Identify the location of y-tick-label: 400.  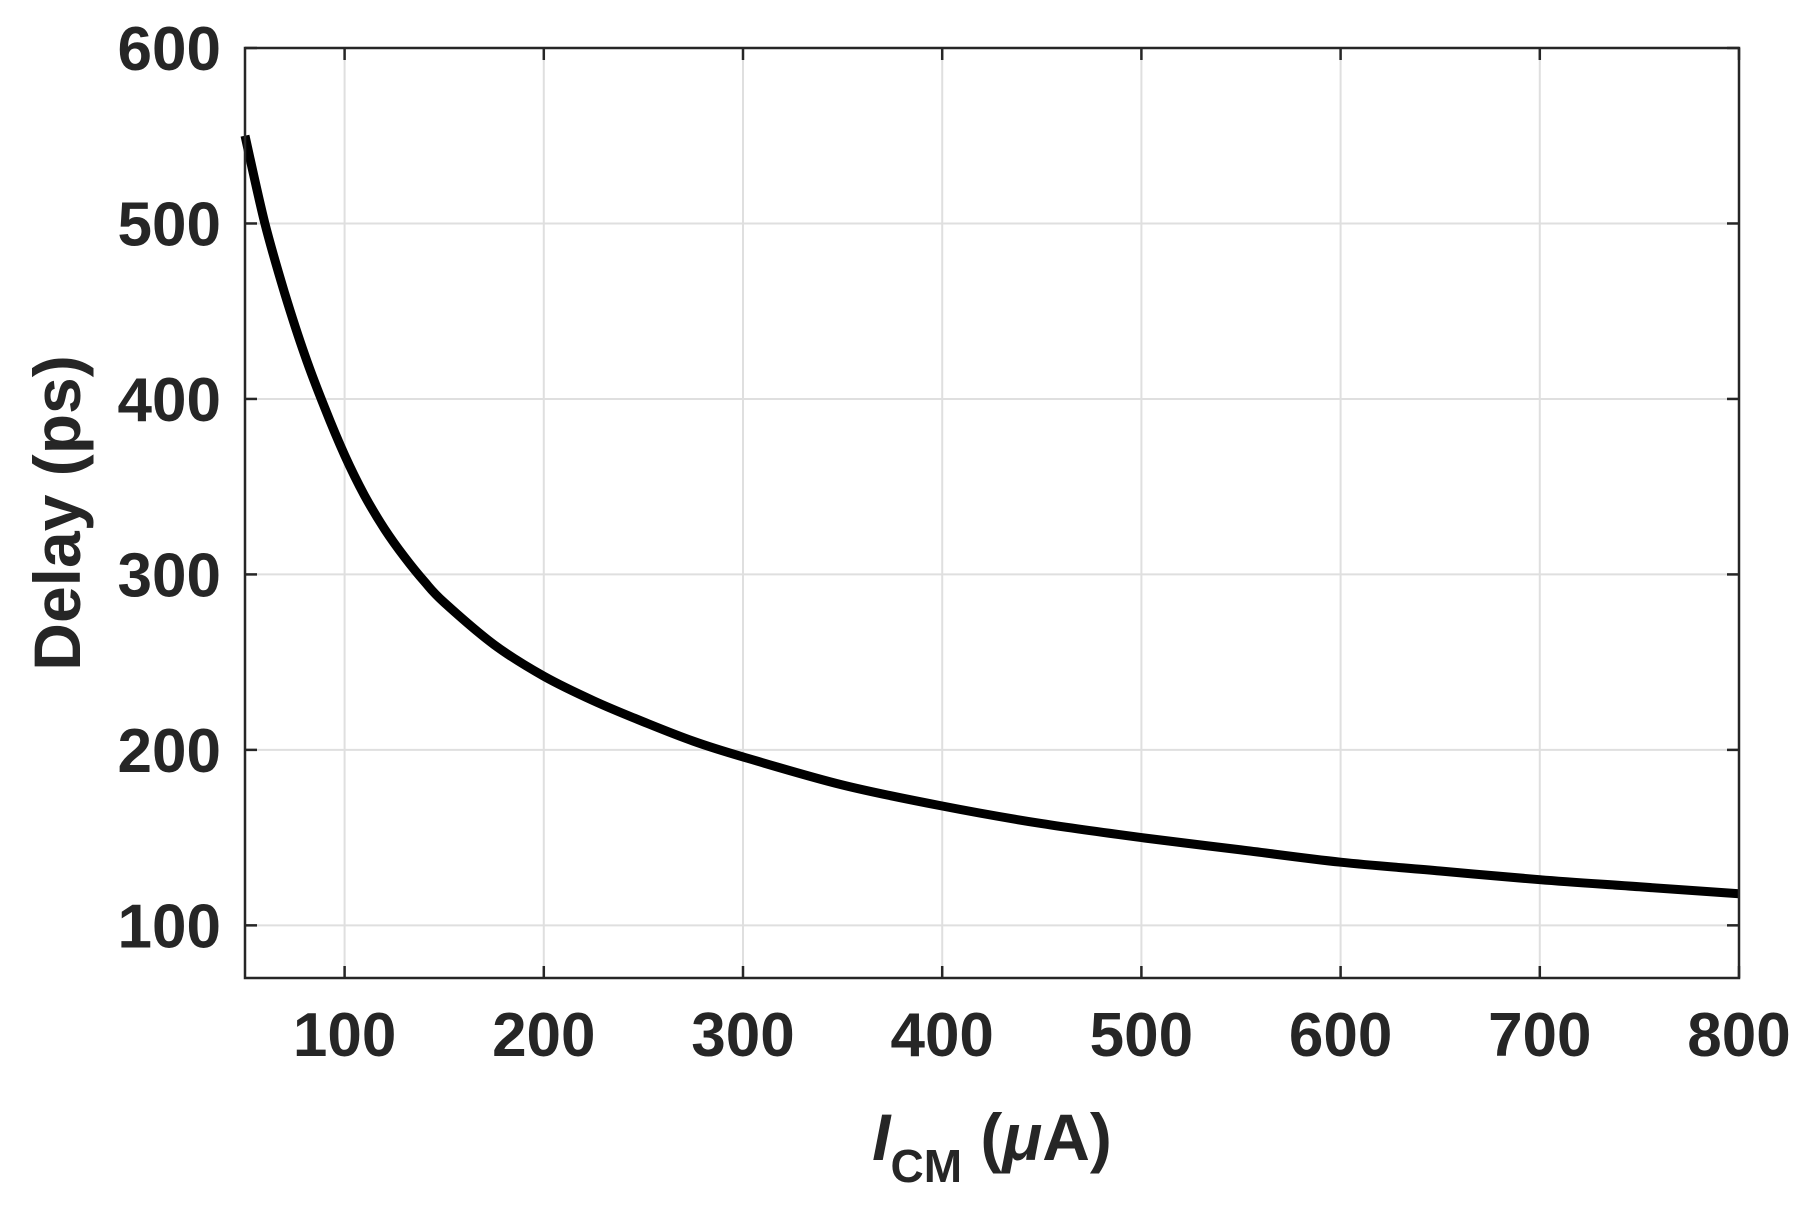
(169, 400).